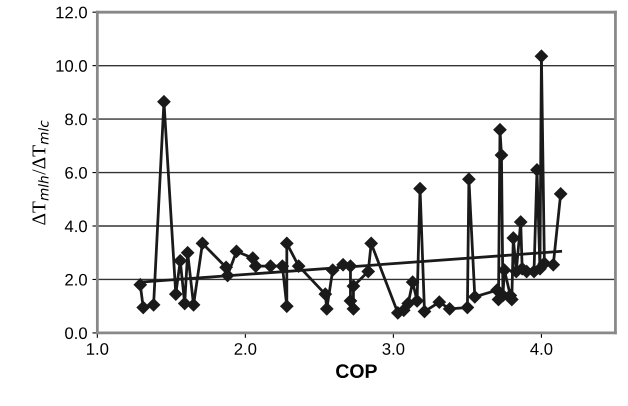 Image resolution: width=628 pixels, height=406 pixels. I want to click on x-tick-label: 2.0, so click(245, 349).